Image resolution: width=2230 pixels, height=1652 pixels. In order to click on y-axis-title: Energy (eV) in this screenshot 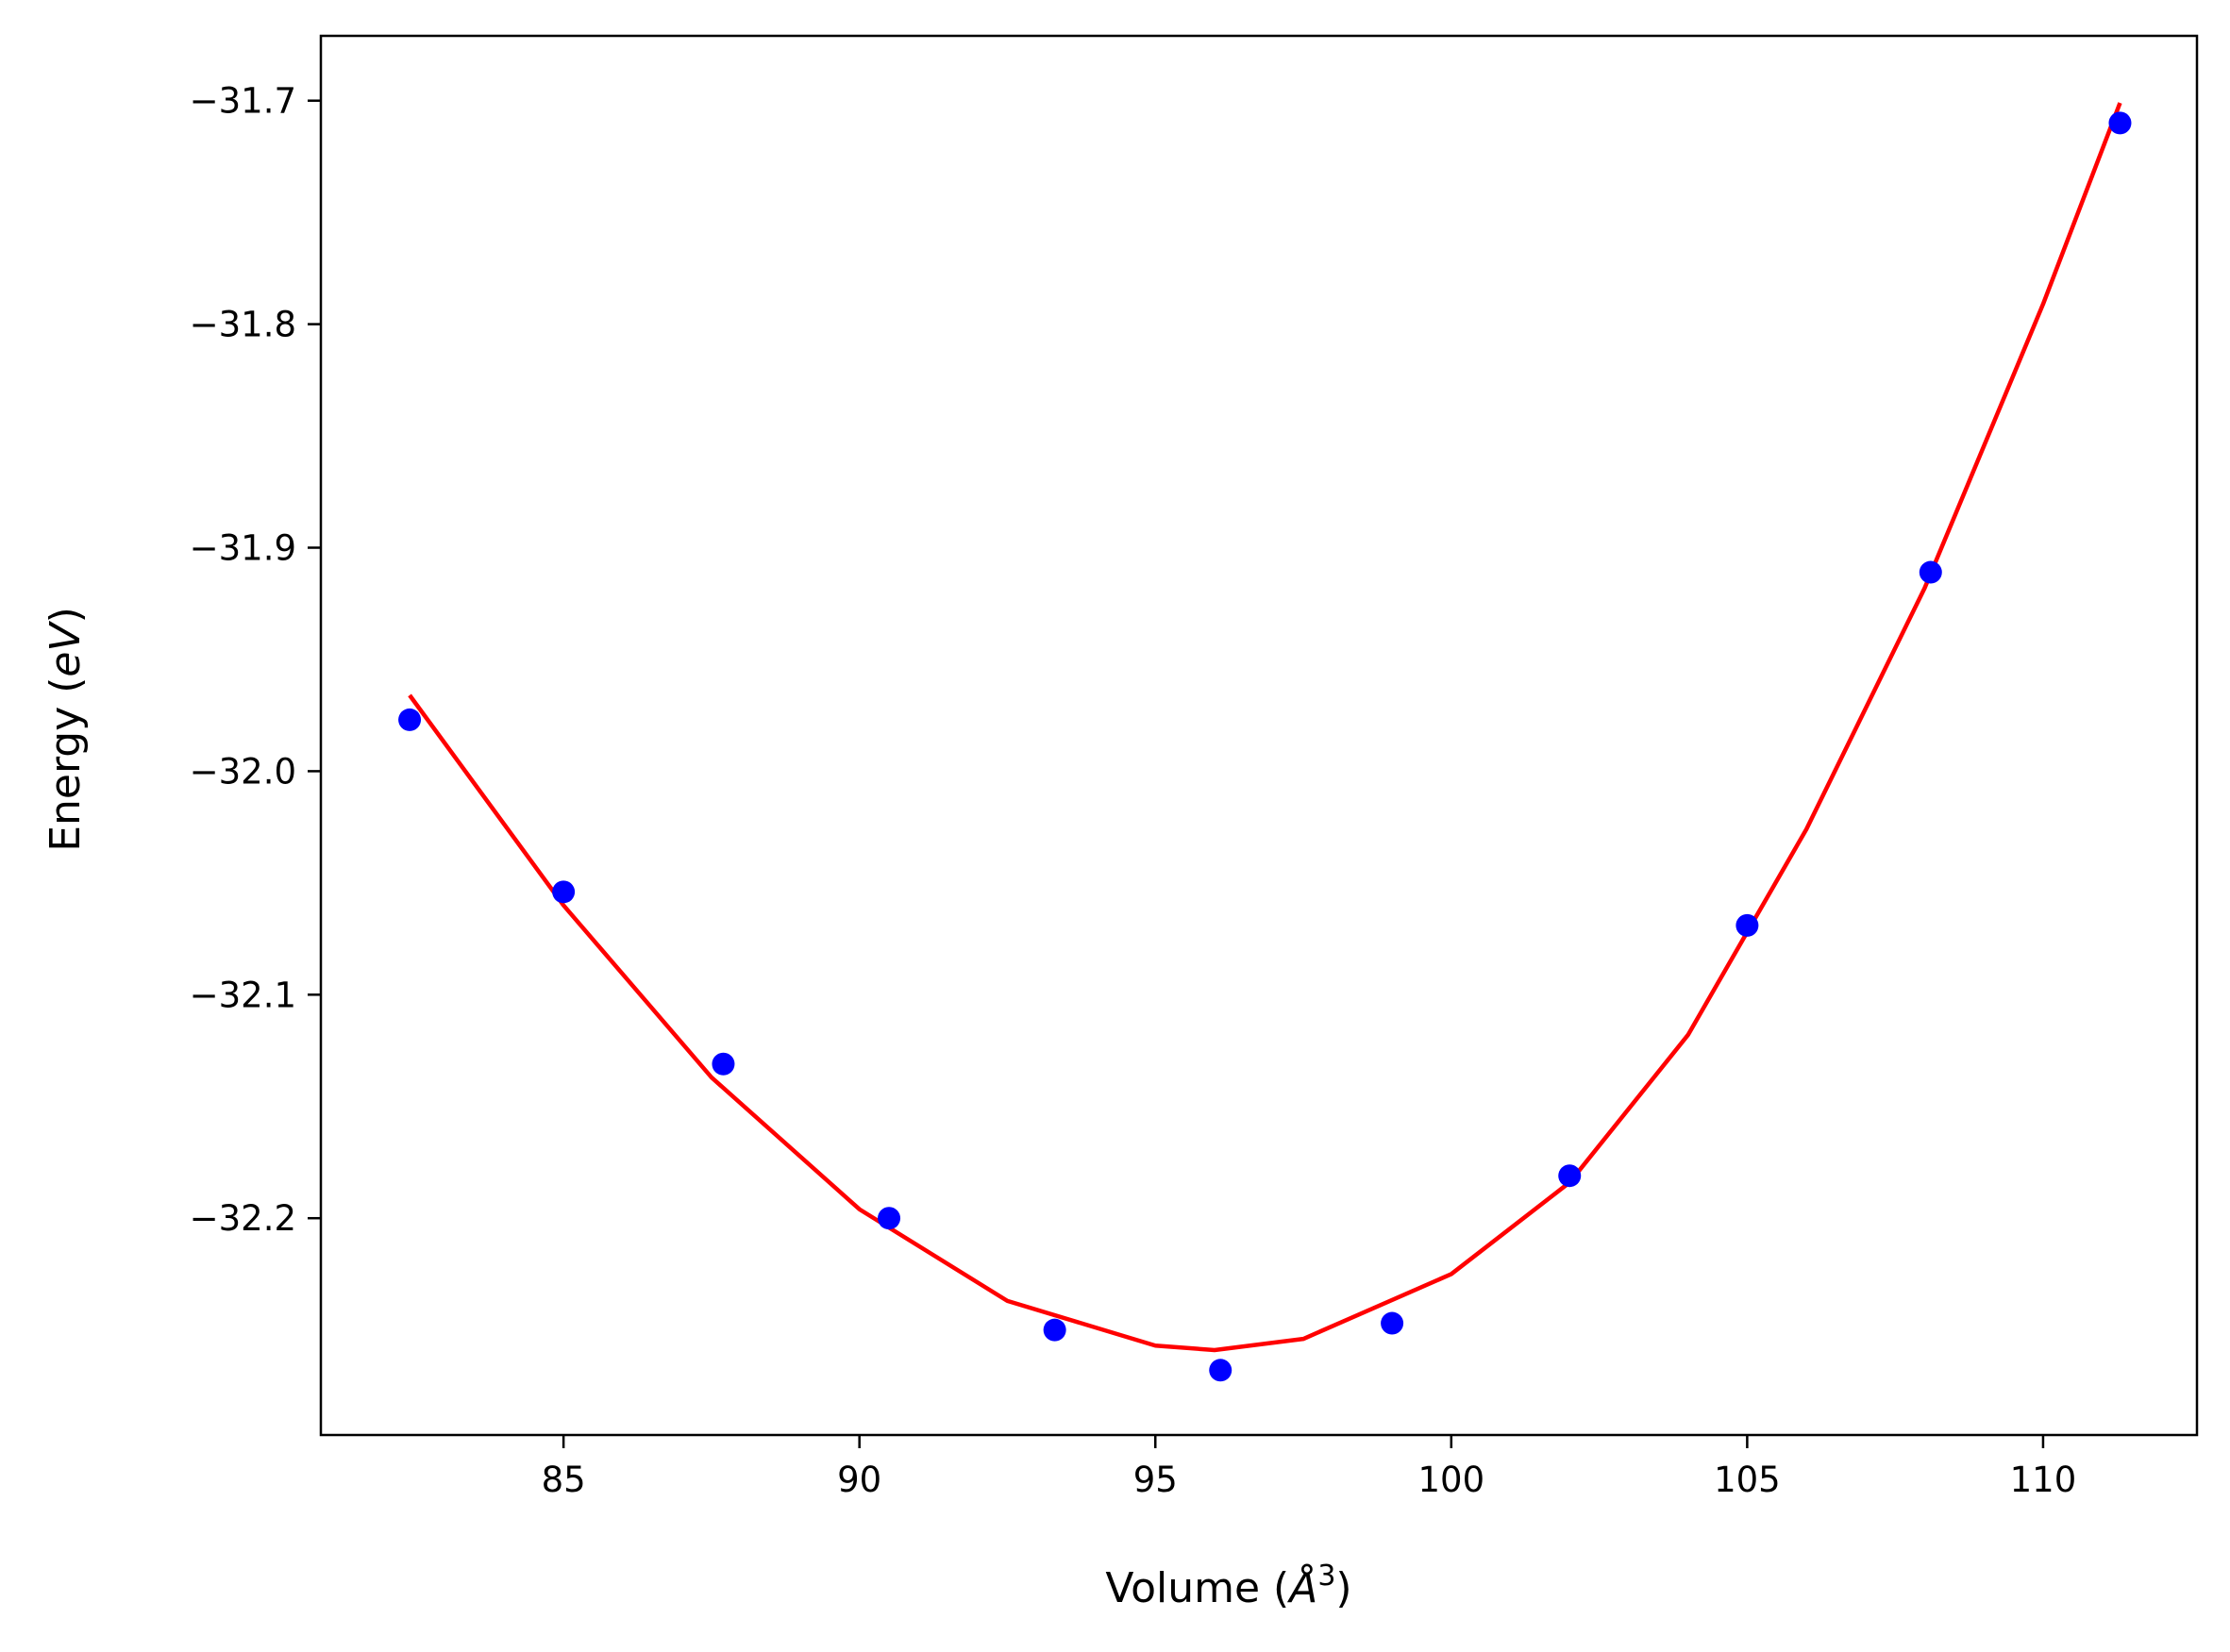, I will do `click(66, 729)`.